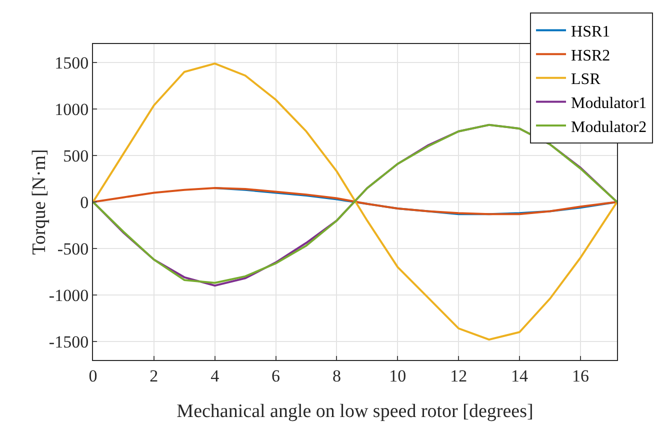  What do you see at coordinates (397, 376) in the screenshot?
I see `x-tick-label: 10` at bounding box center [397, 376].